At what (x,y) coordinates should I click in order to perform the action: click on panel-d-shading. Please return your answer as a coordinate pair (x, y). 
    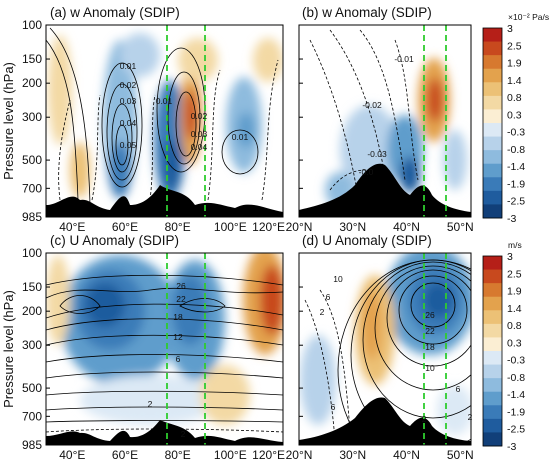
    Looking at the image, I should click on (385, 349).